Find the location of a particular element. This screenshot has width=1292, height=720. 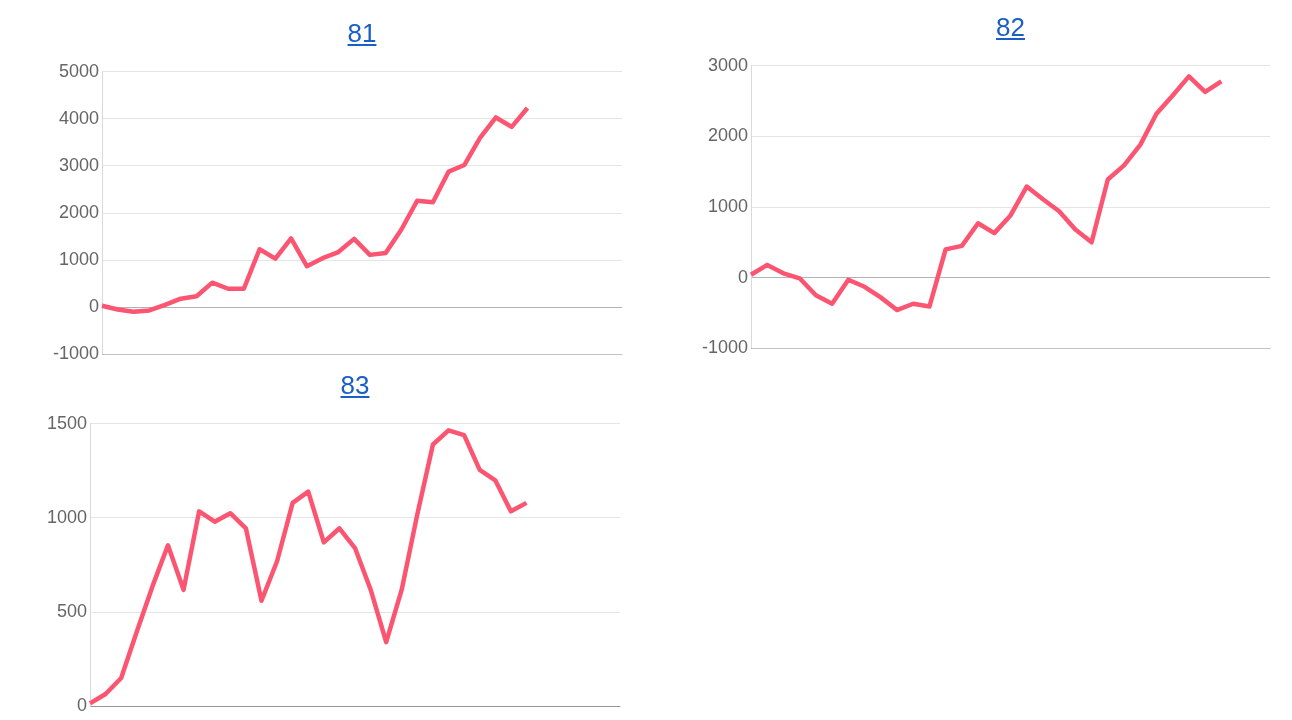

y-tick-label: 5000 is located at coordinates (78, 70).